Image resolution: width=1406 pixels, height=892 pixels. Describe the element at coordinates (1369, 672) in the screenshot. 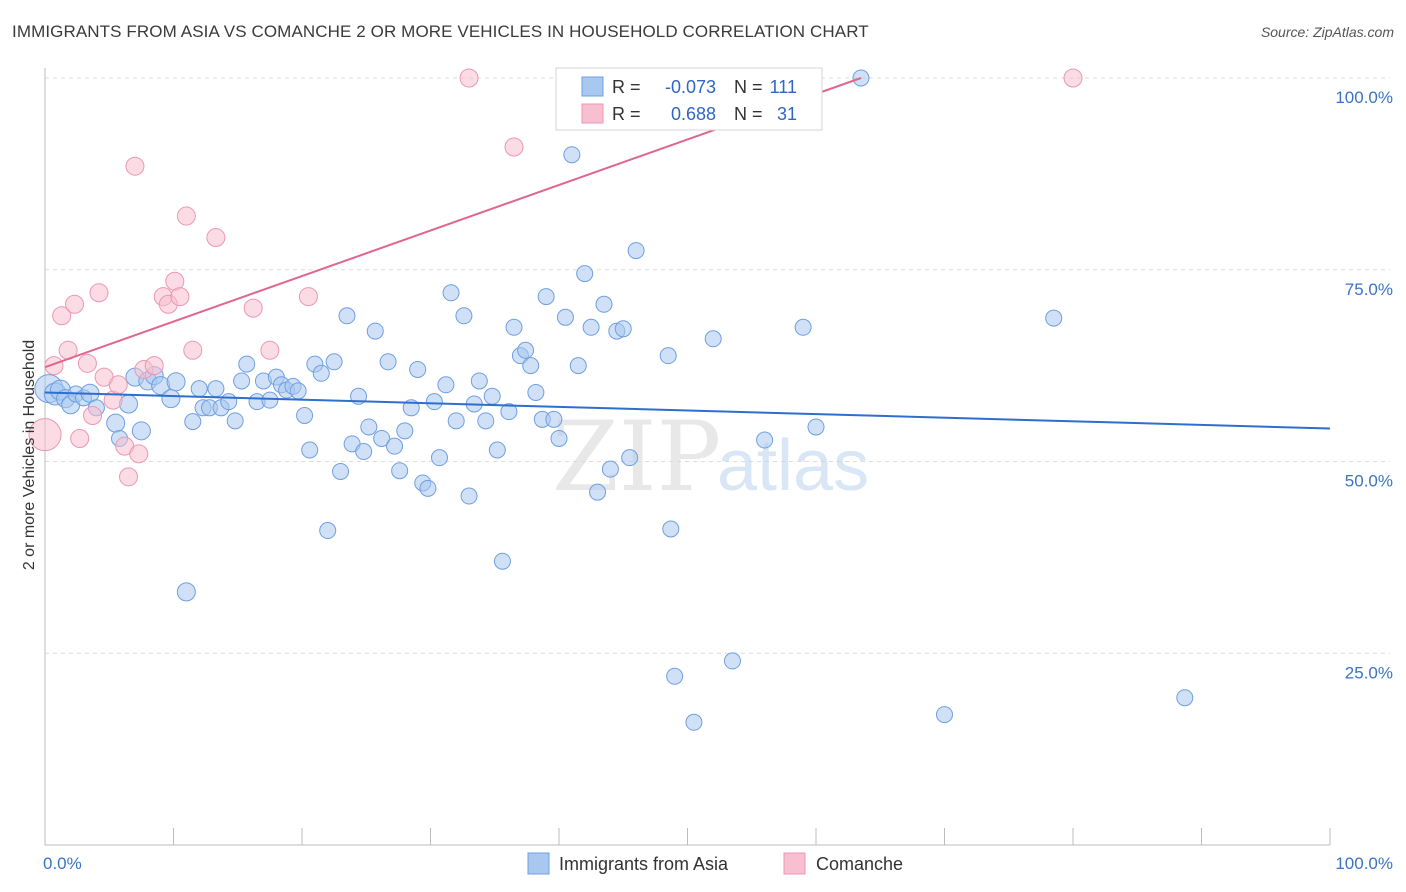

I see `y-tick-label: 25.0%` at that location.